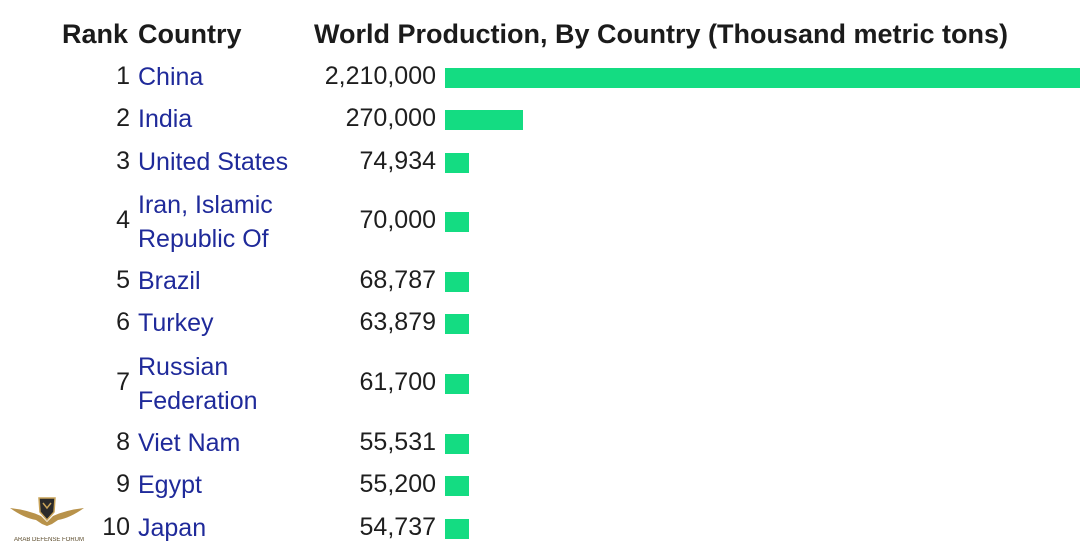 The image size is (1080, 554). What do you see at coordinates (123, 280) in the screenshot?
I see `rank-cell: 5` at bounding box center [123, 280].